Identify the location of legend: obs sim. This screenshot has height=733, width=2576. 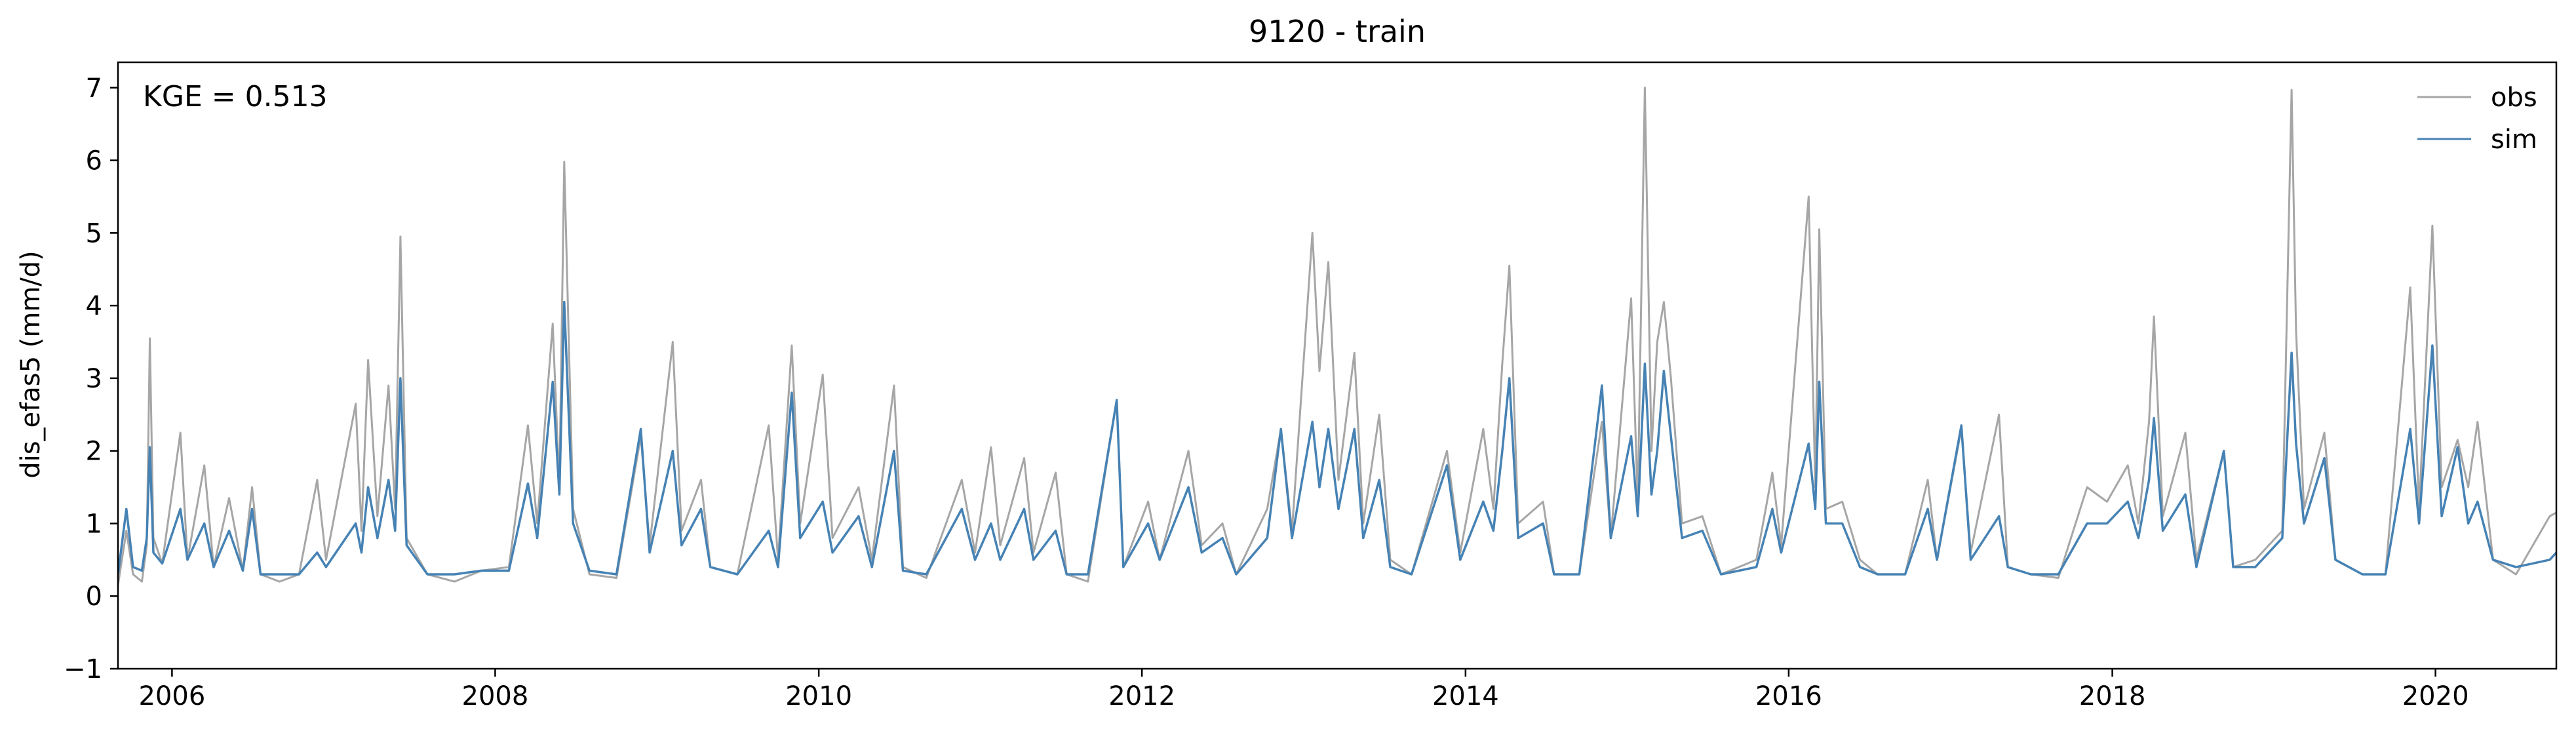
(2477, 119).